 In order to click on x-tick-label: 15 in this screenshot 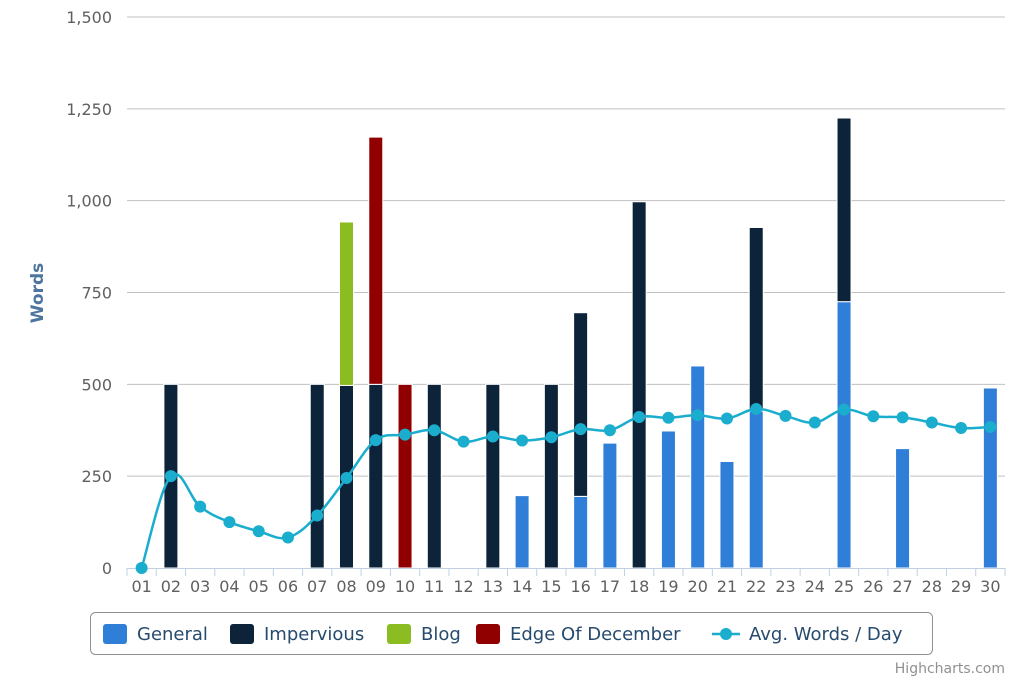, I will do `click(551, 586)`.